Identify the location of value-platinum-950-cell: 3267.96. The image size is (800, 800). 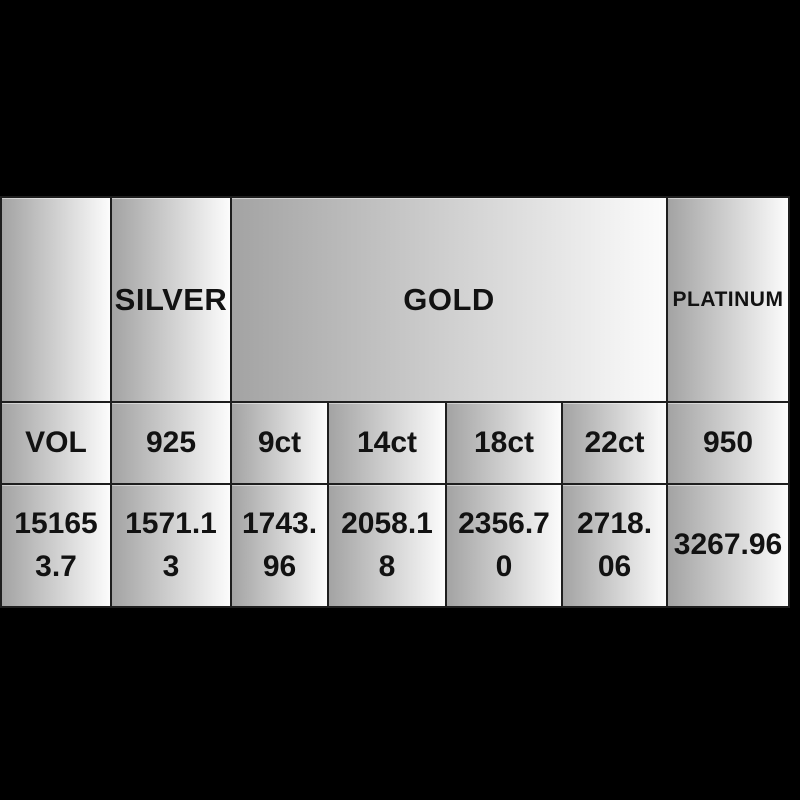
(728, 545).